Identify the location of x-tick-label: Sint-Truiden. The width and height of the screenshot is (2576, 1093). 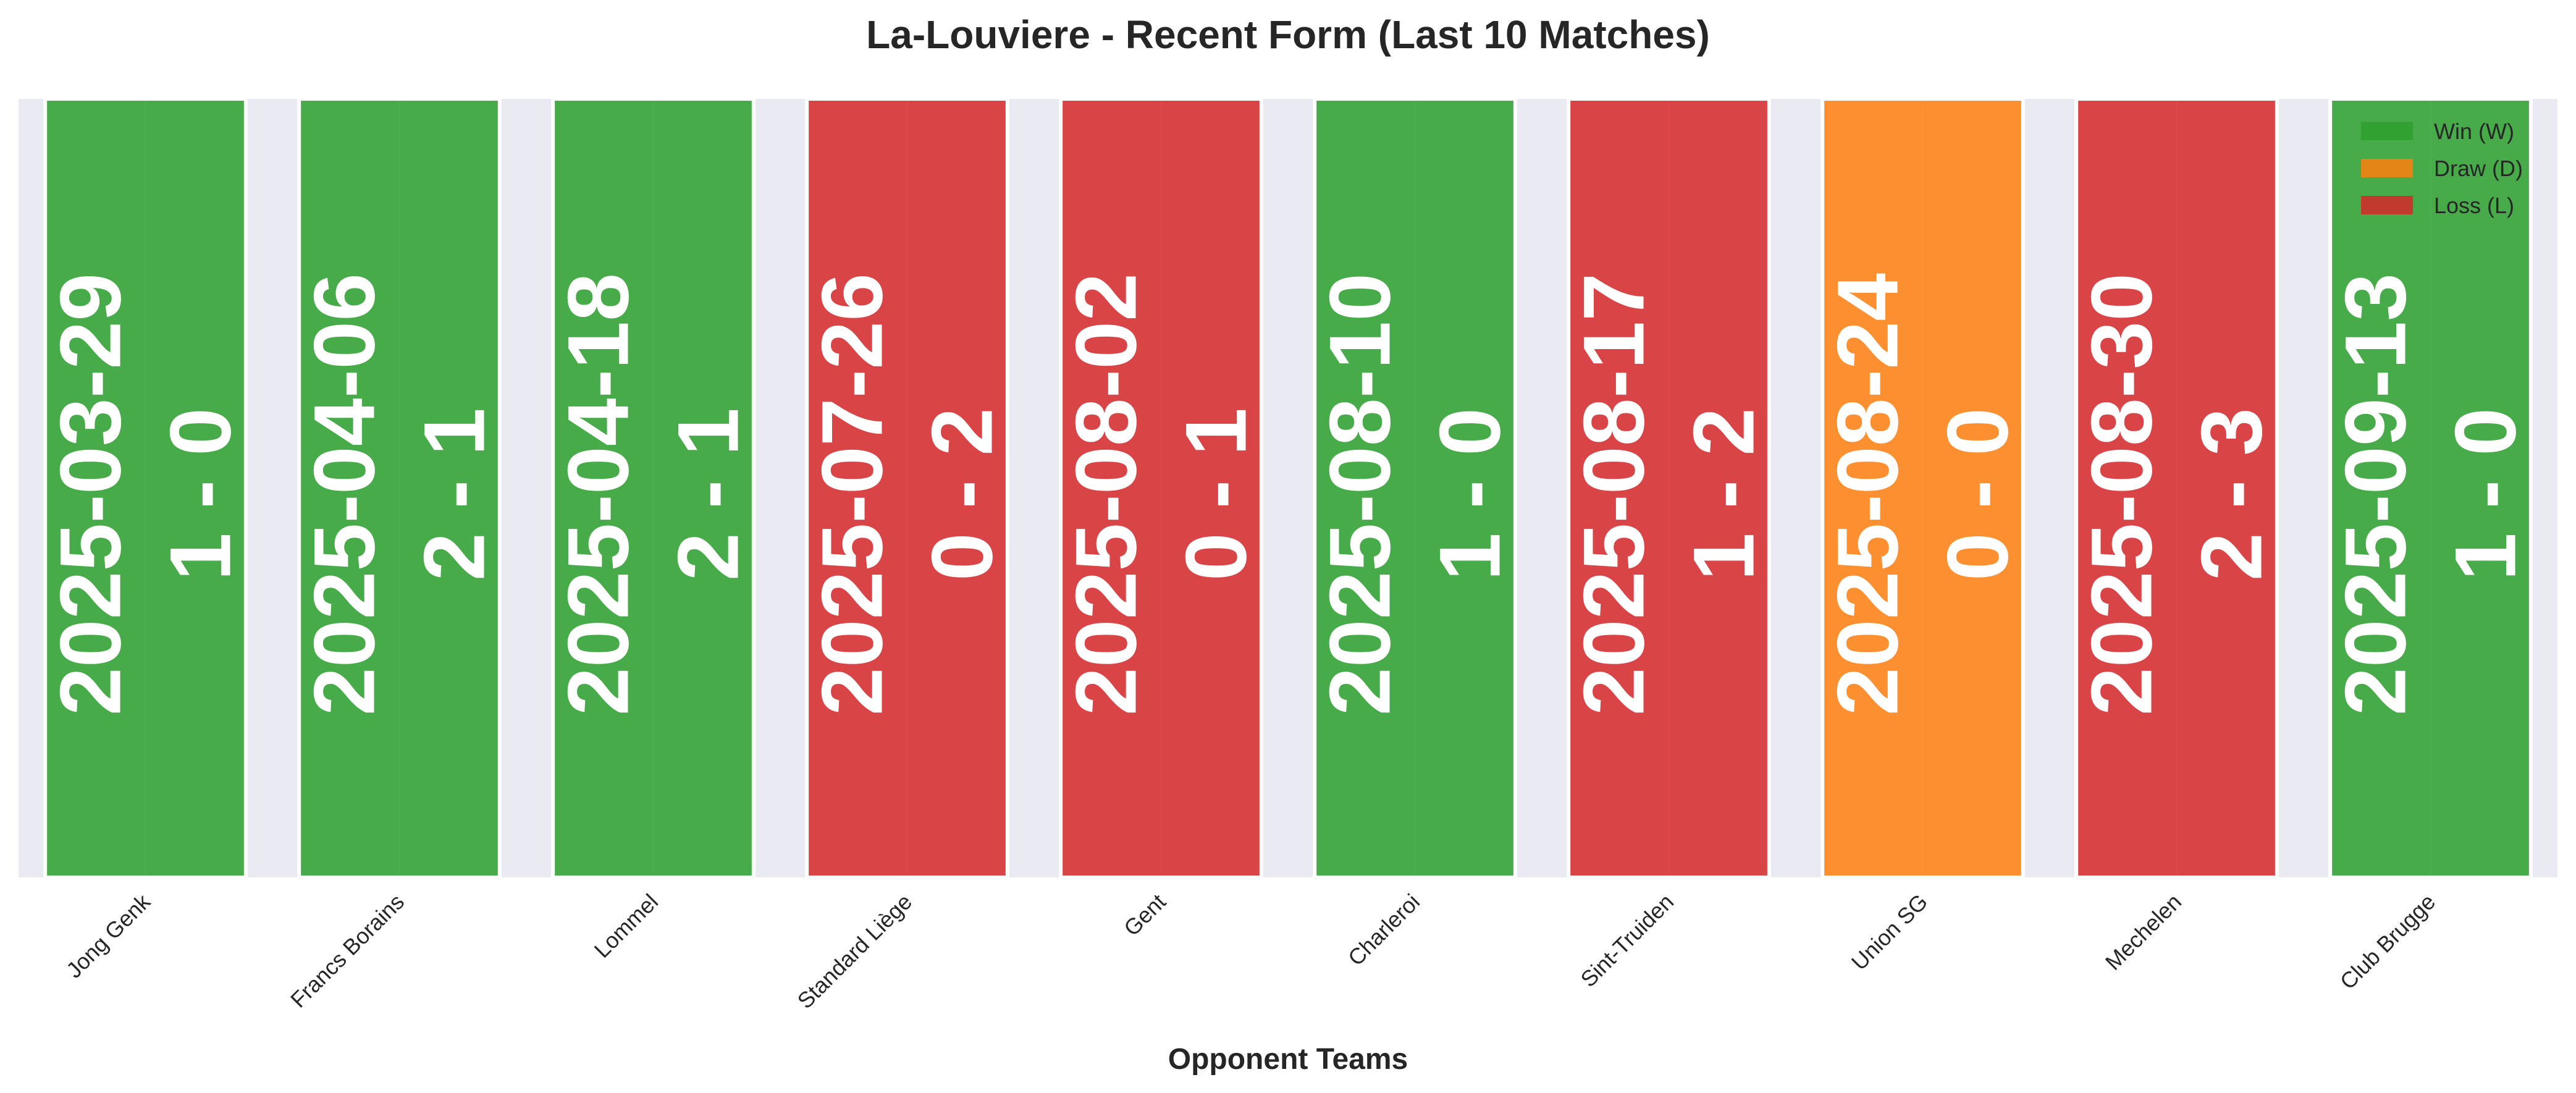
(1626, 941).